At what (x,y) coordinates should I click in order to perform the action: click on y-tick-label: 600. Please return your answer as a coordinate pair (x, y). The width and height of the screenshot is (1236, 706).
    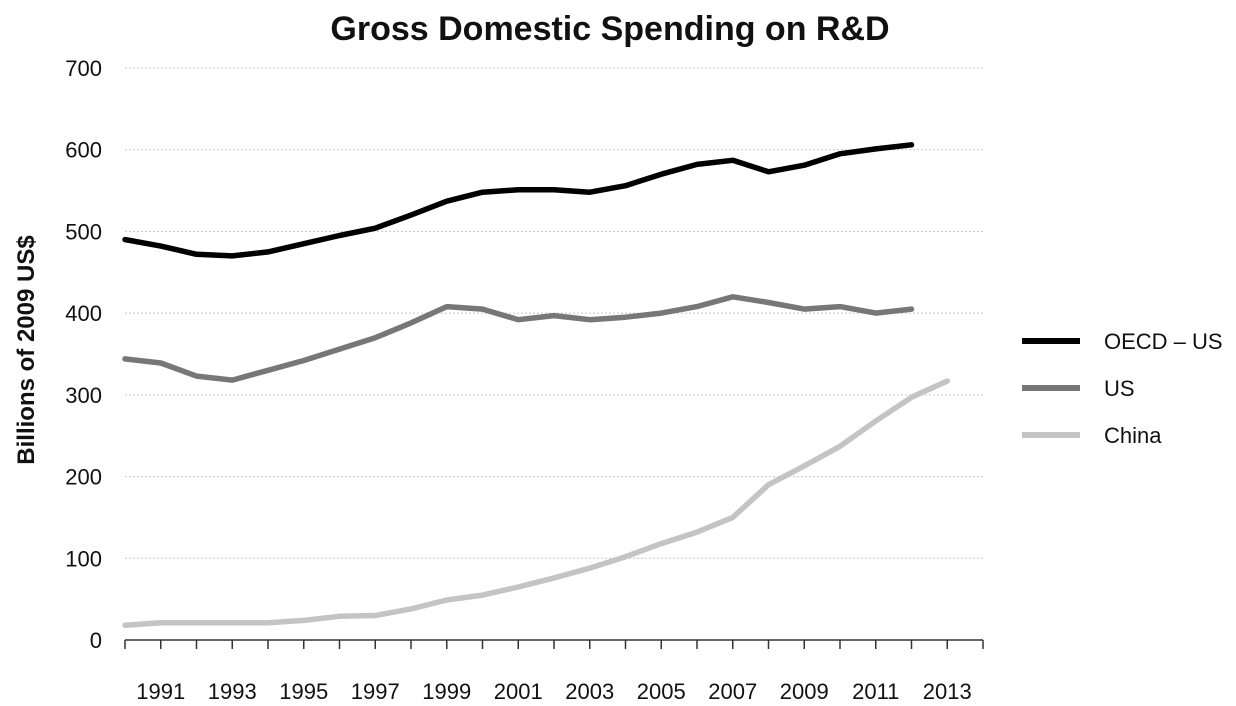
    Looking at the image, I should click on (83, 150).